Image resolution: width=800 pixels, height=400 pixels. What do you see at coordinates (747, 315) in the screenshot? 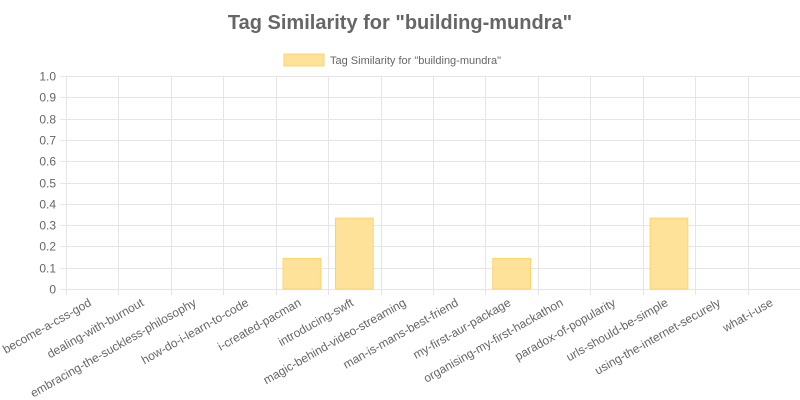
I see `x-tick-label: what-i-use` at bounding box center [747, 315].